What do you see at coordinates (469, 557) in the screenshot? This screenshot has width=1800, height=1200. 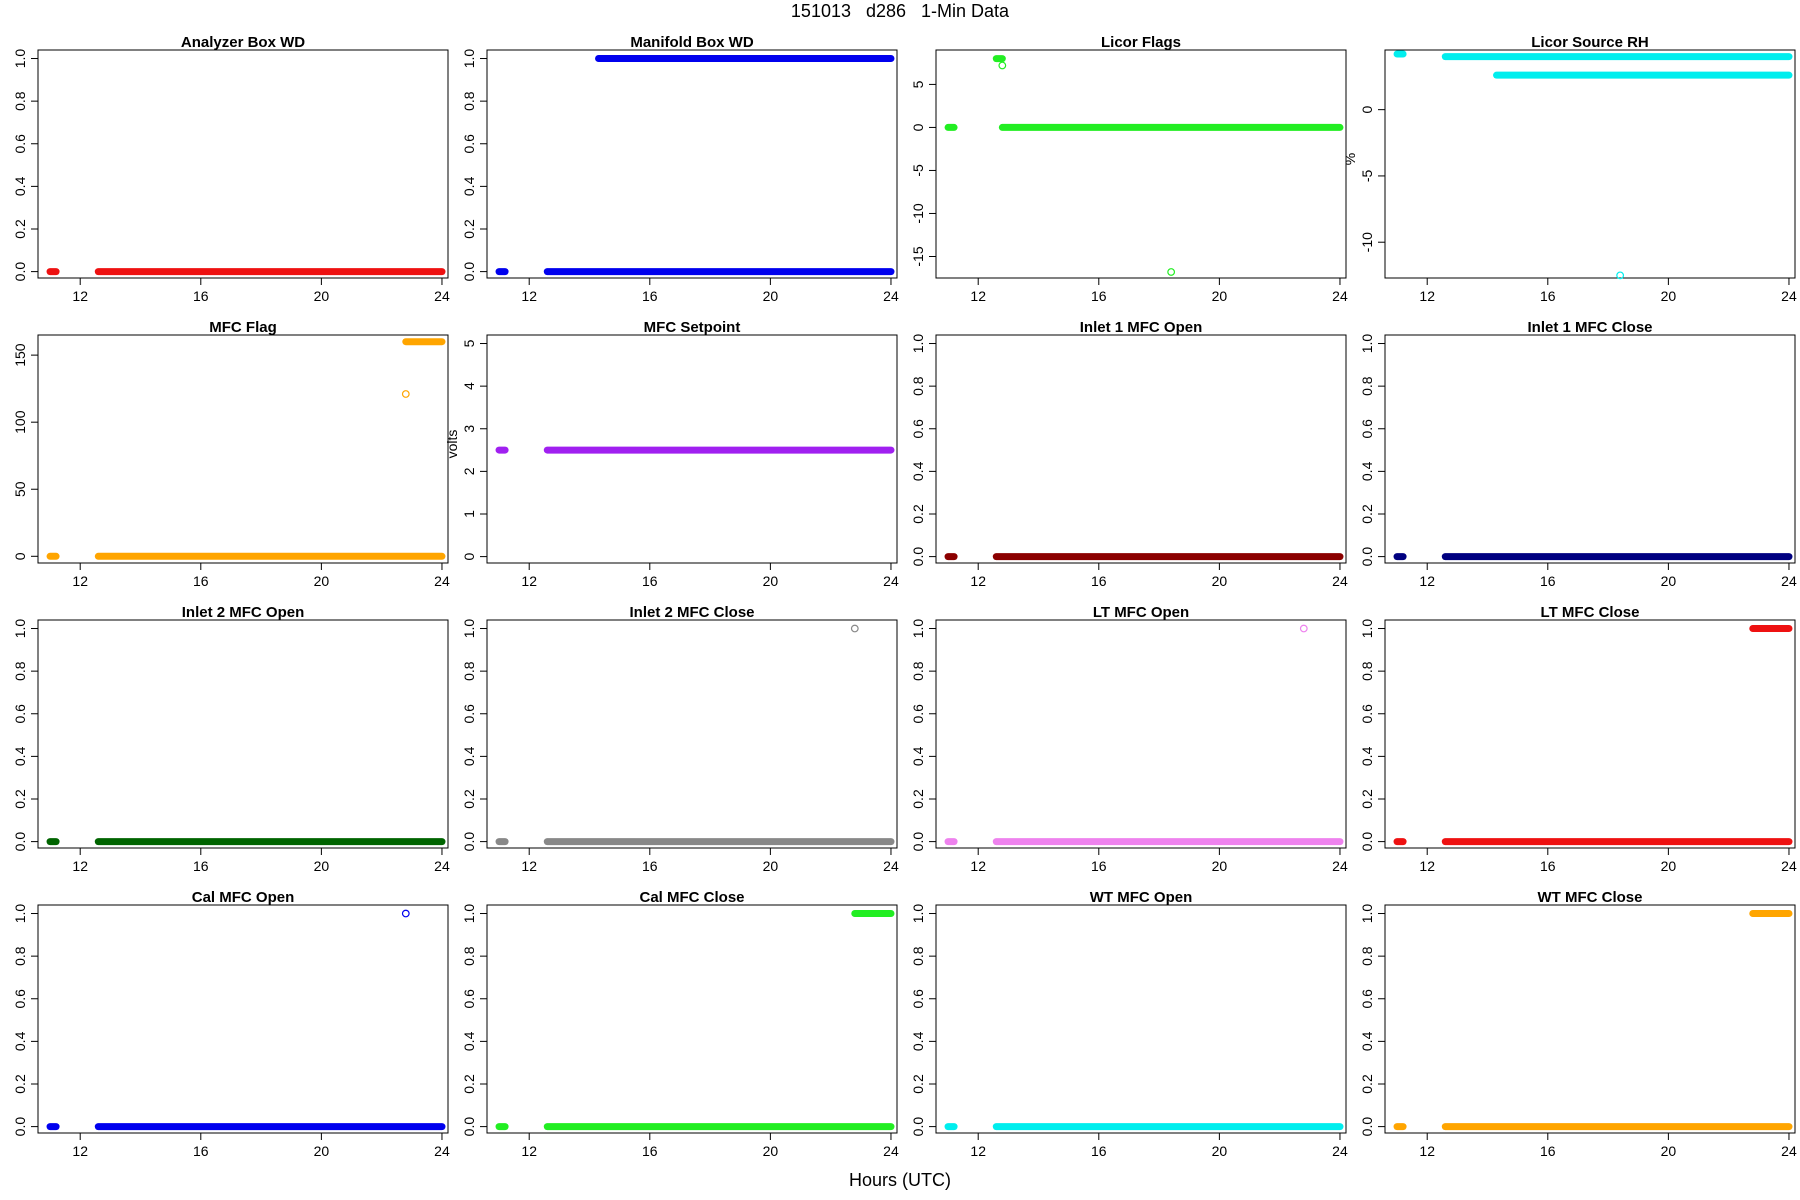 I see `y-tick-label: 0` at bounding box center [469, 557].